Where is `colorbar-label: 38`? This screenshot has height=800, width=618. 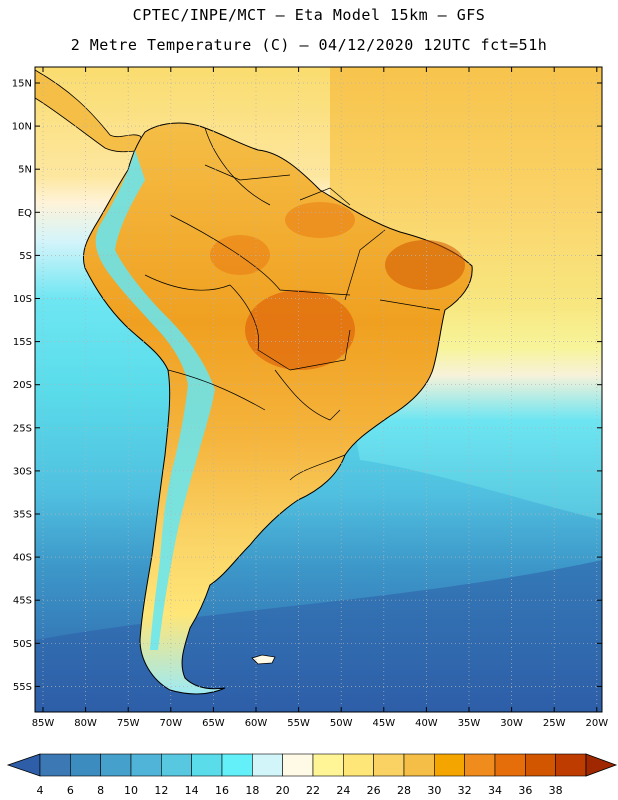 colorbar-label: 38 is located at coordinates (556, 790).